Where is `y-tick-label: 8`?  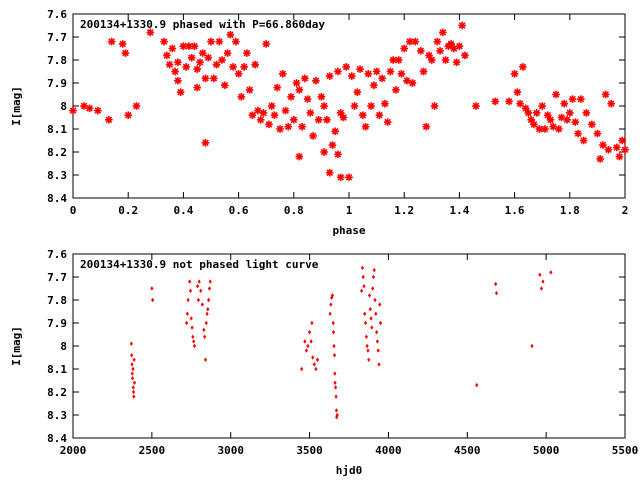 y-tick-label: 8 is located at coordinates (63, 346).